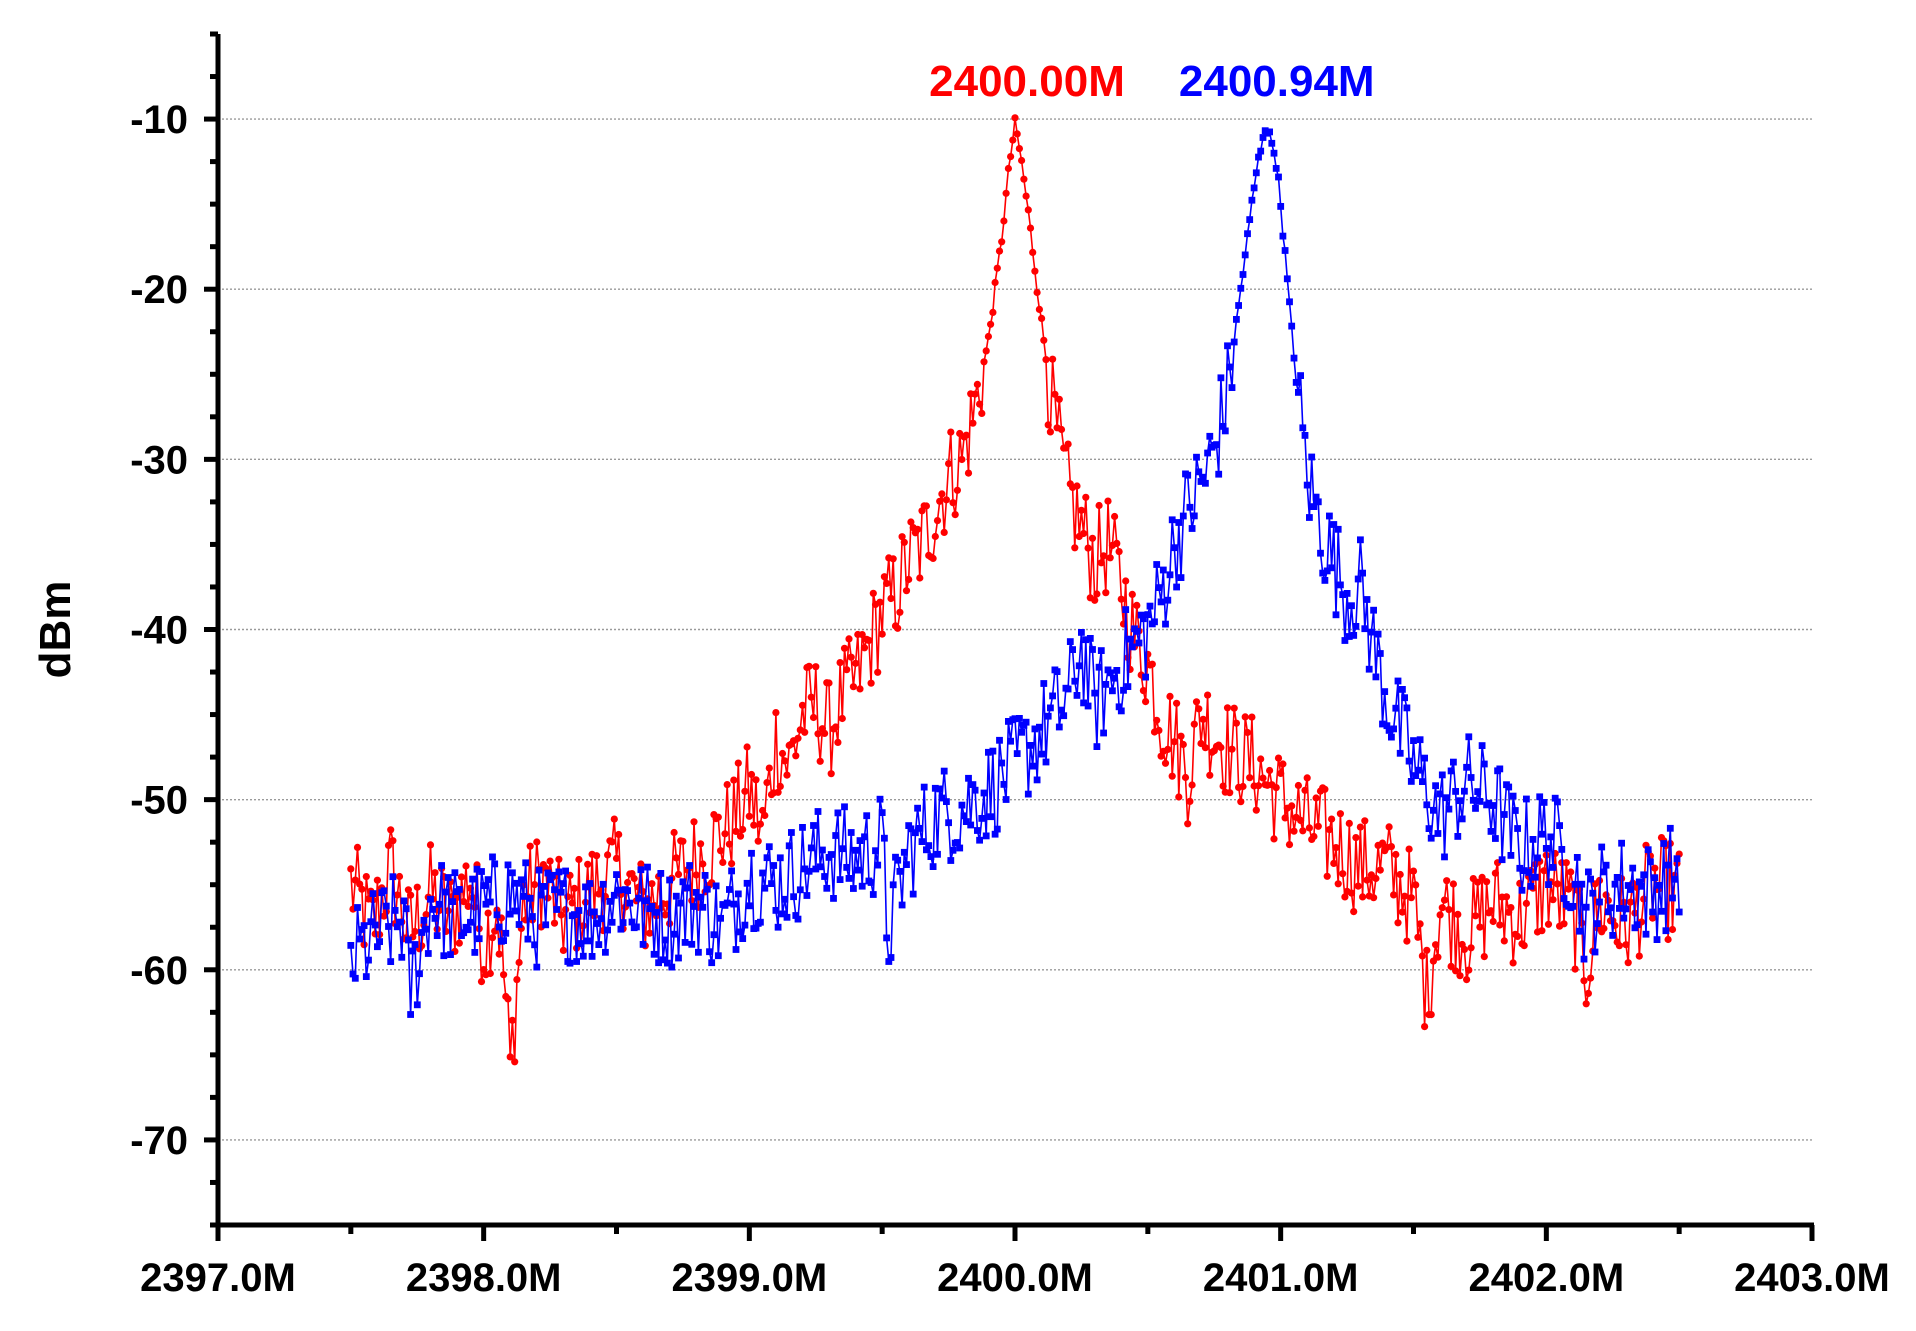 This screenshot has height=1331, width=1916. What do you see at coordinates (159, 801) in the screenshot?
I see `y-tick-label: -50` at bounding box center [159, 801].